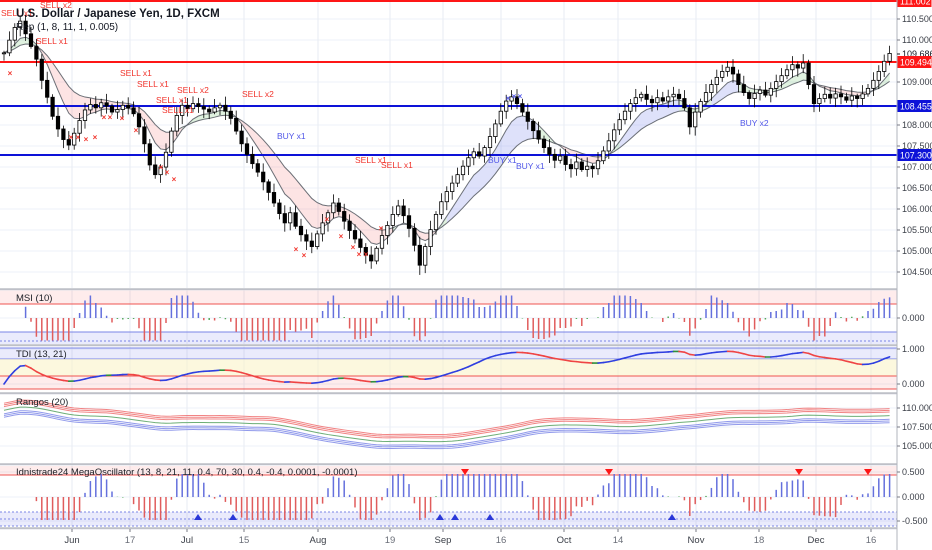 The width and height of the screenshot is (932, 550). What do you see at coordinates (244, 540) in the screenshot?
I see `label: 15` at bounding box center [244, 540].